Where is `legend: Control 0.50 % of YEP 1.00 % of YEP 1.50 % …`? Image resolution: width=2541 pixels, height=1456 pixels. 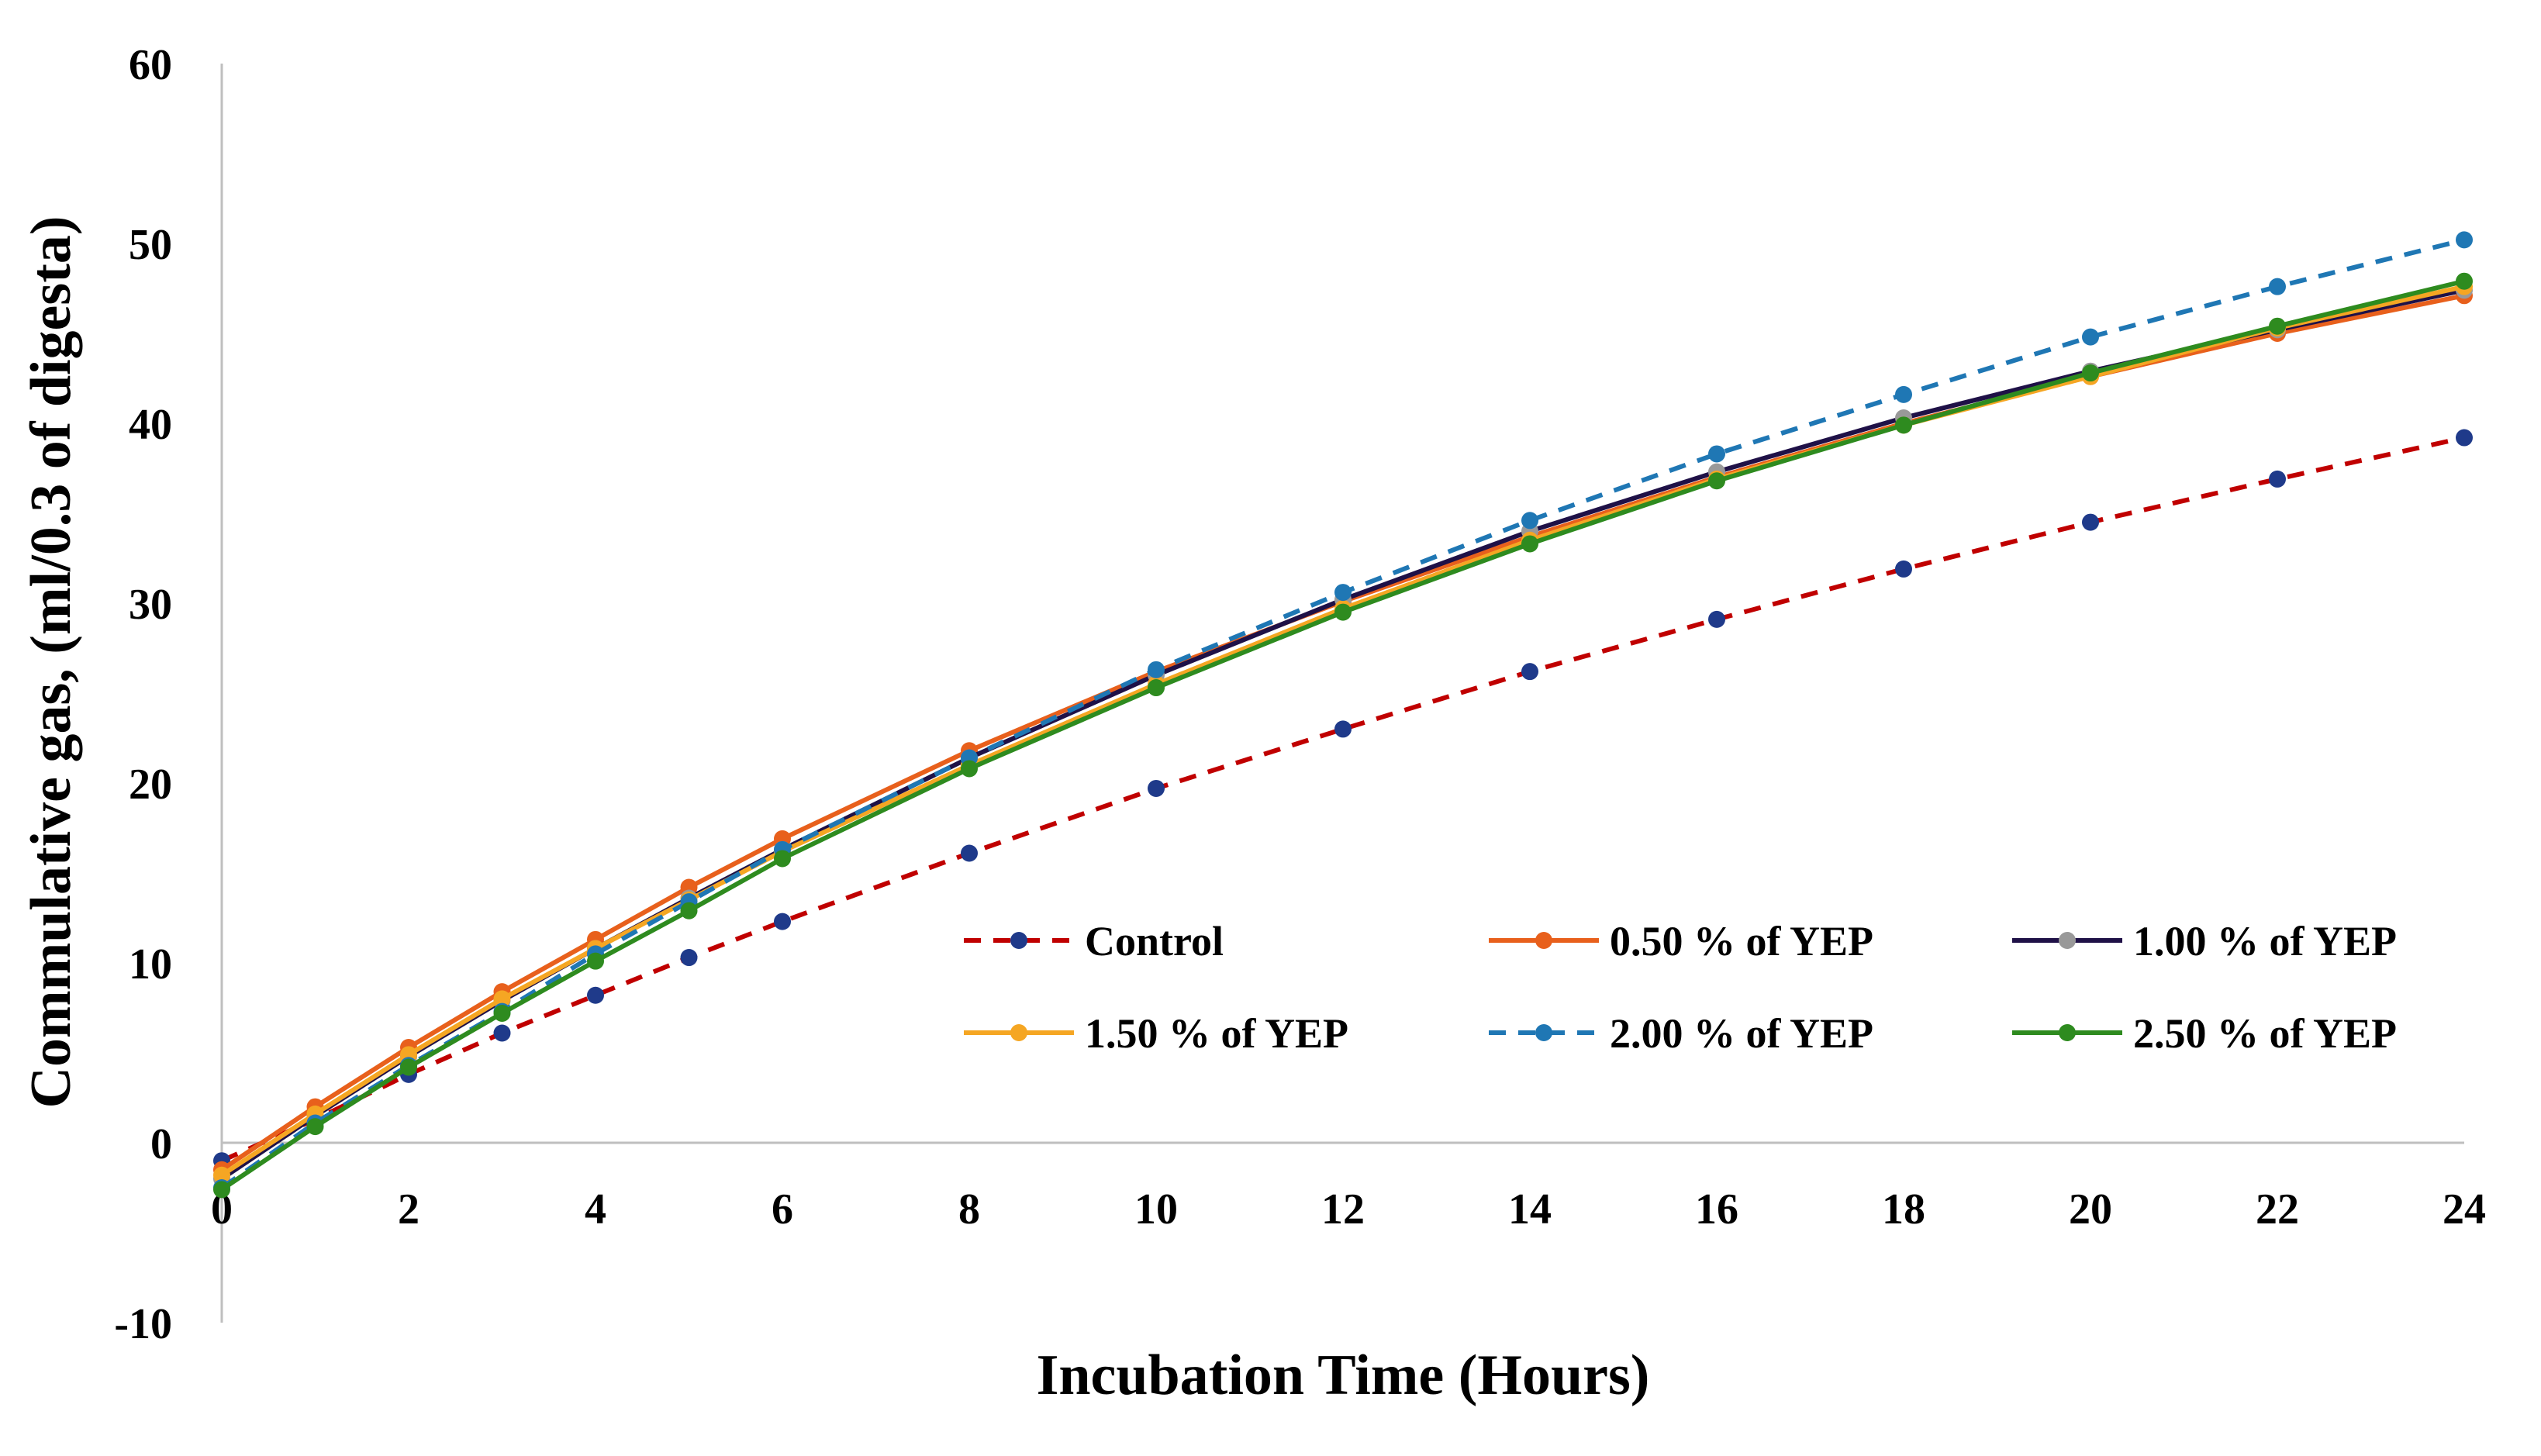
legend: Control 0.50 % of YEP 1.00 % of YEP 1.50 % … is located at coordinates (1681, 988).